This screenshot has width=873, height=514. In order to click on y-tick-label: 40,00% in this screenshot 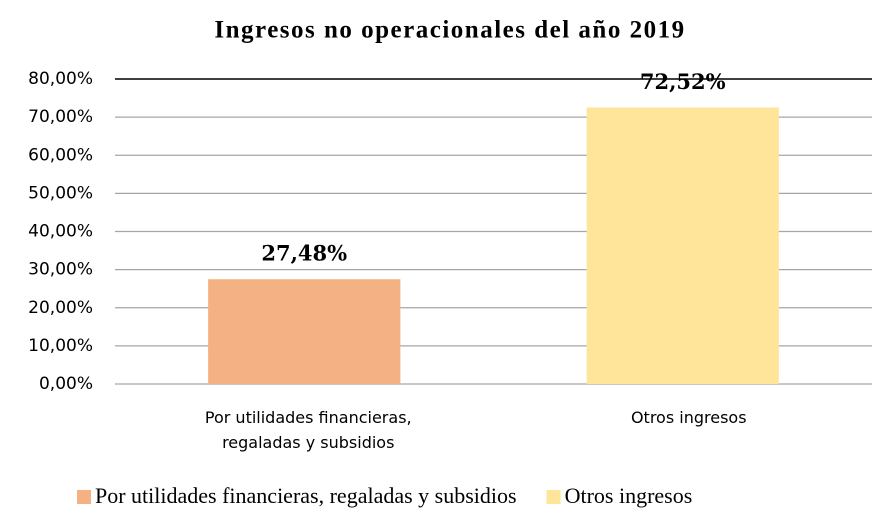, I will do `click(60, 232)`.